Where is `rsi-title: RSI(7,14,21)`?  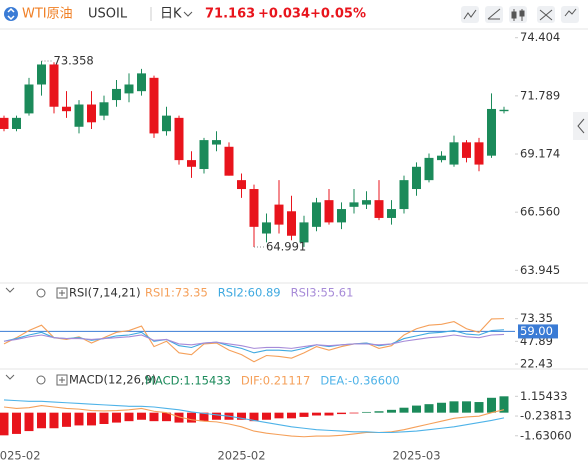
rsi-title: RSI(7,14,21) is located at coordinates (105, 293).